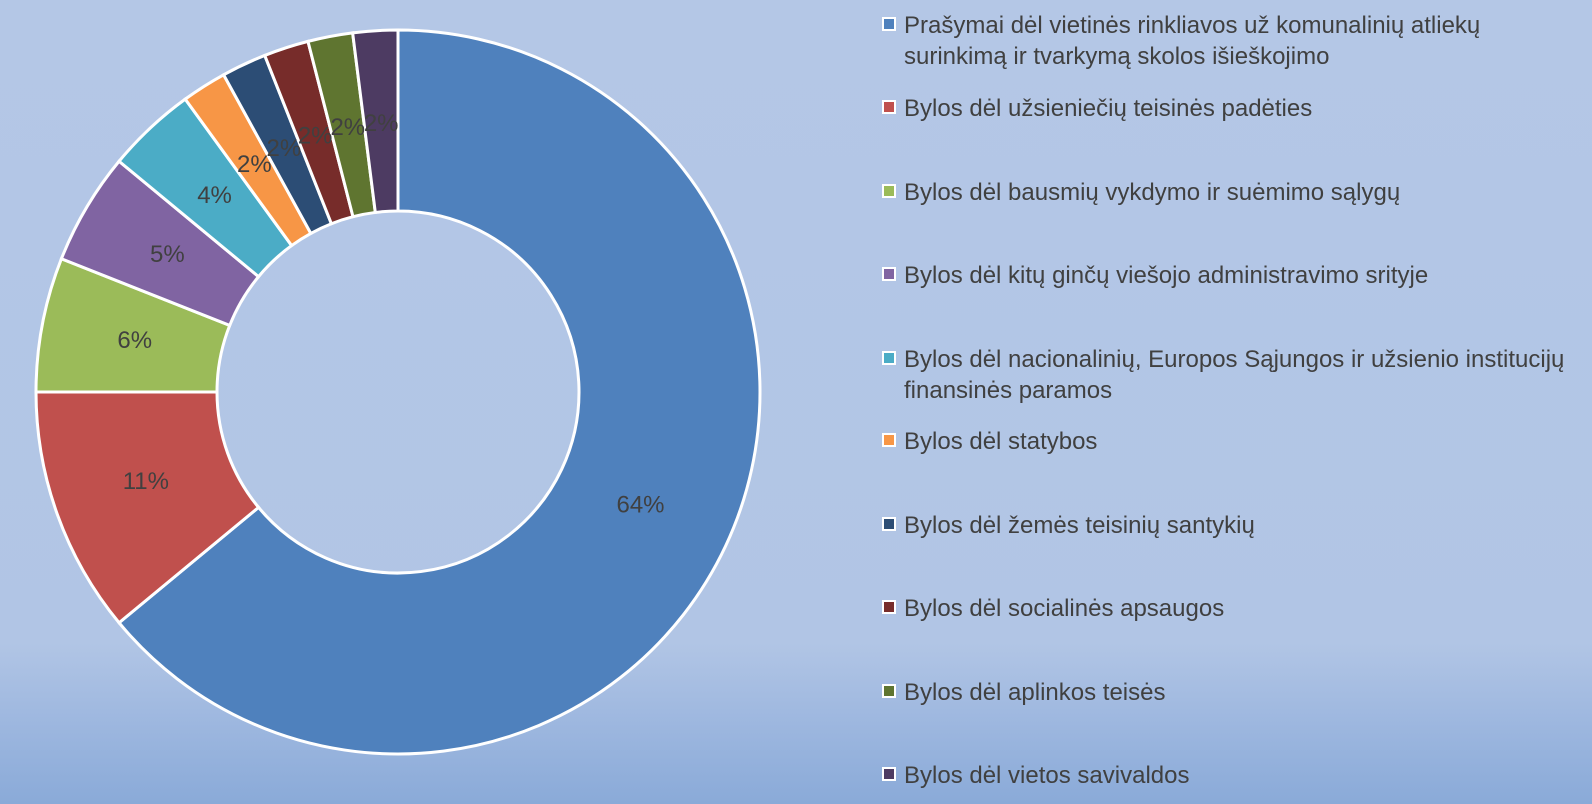  I want to click on legend-item: Bylos dėl žemės teisinių santykių, so click(1227, 525).